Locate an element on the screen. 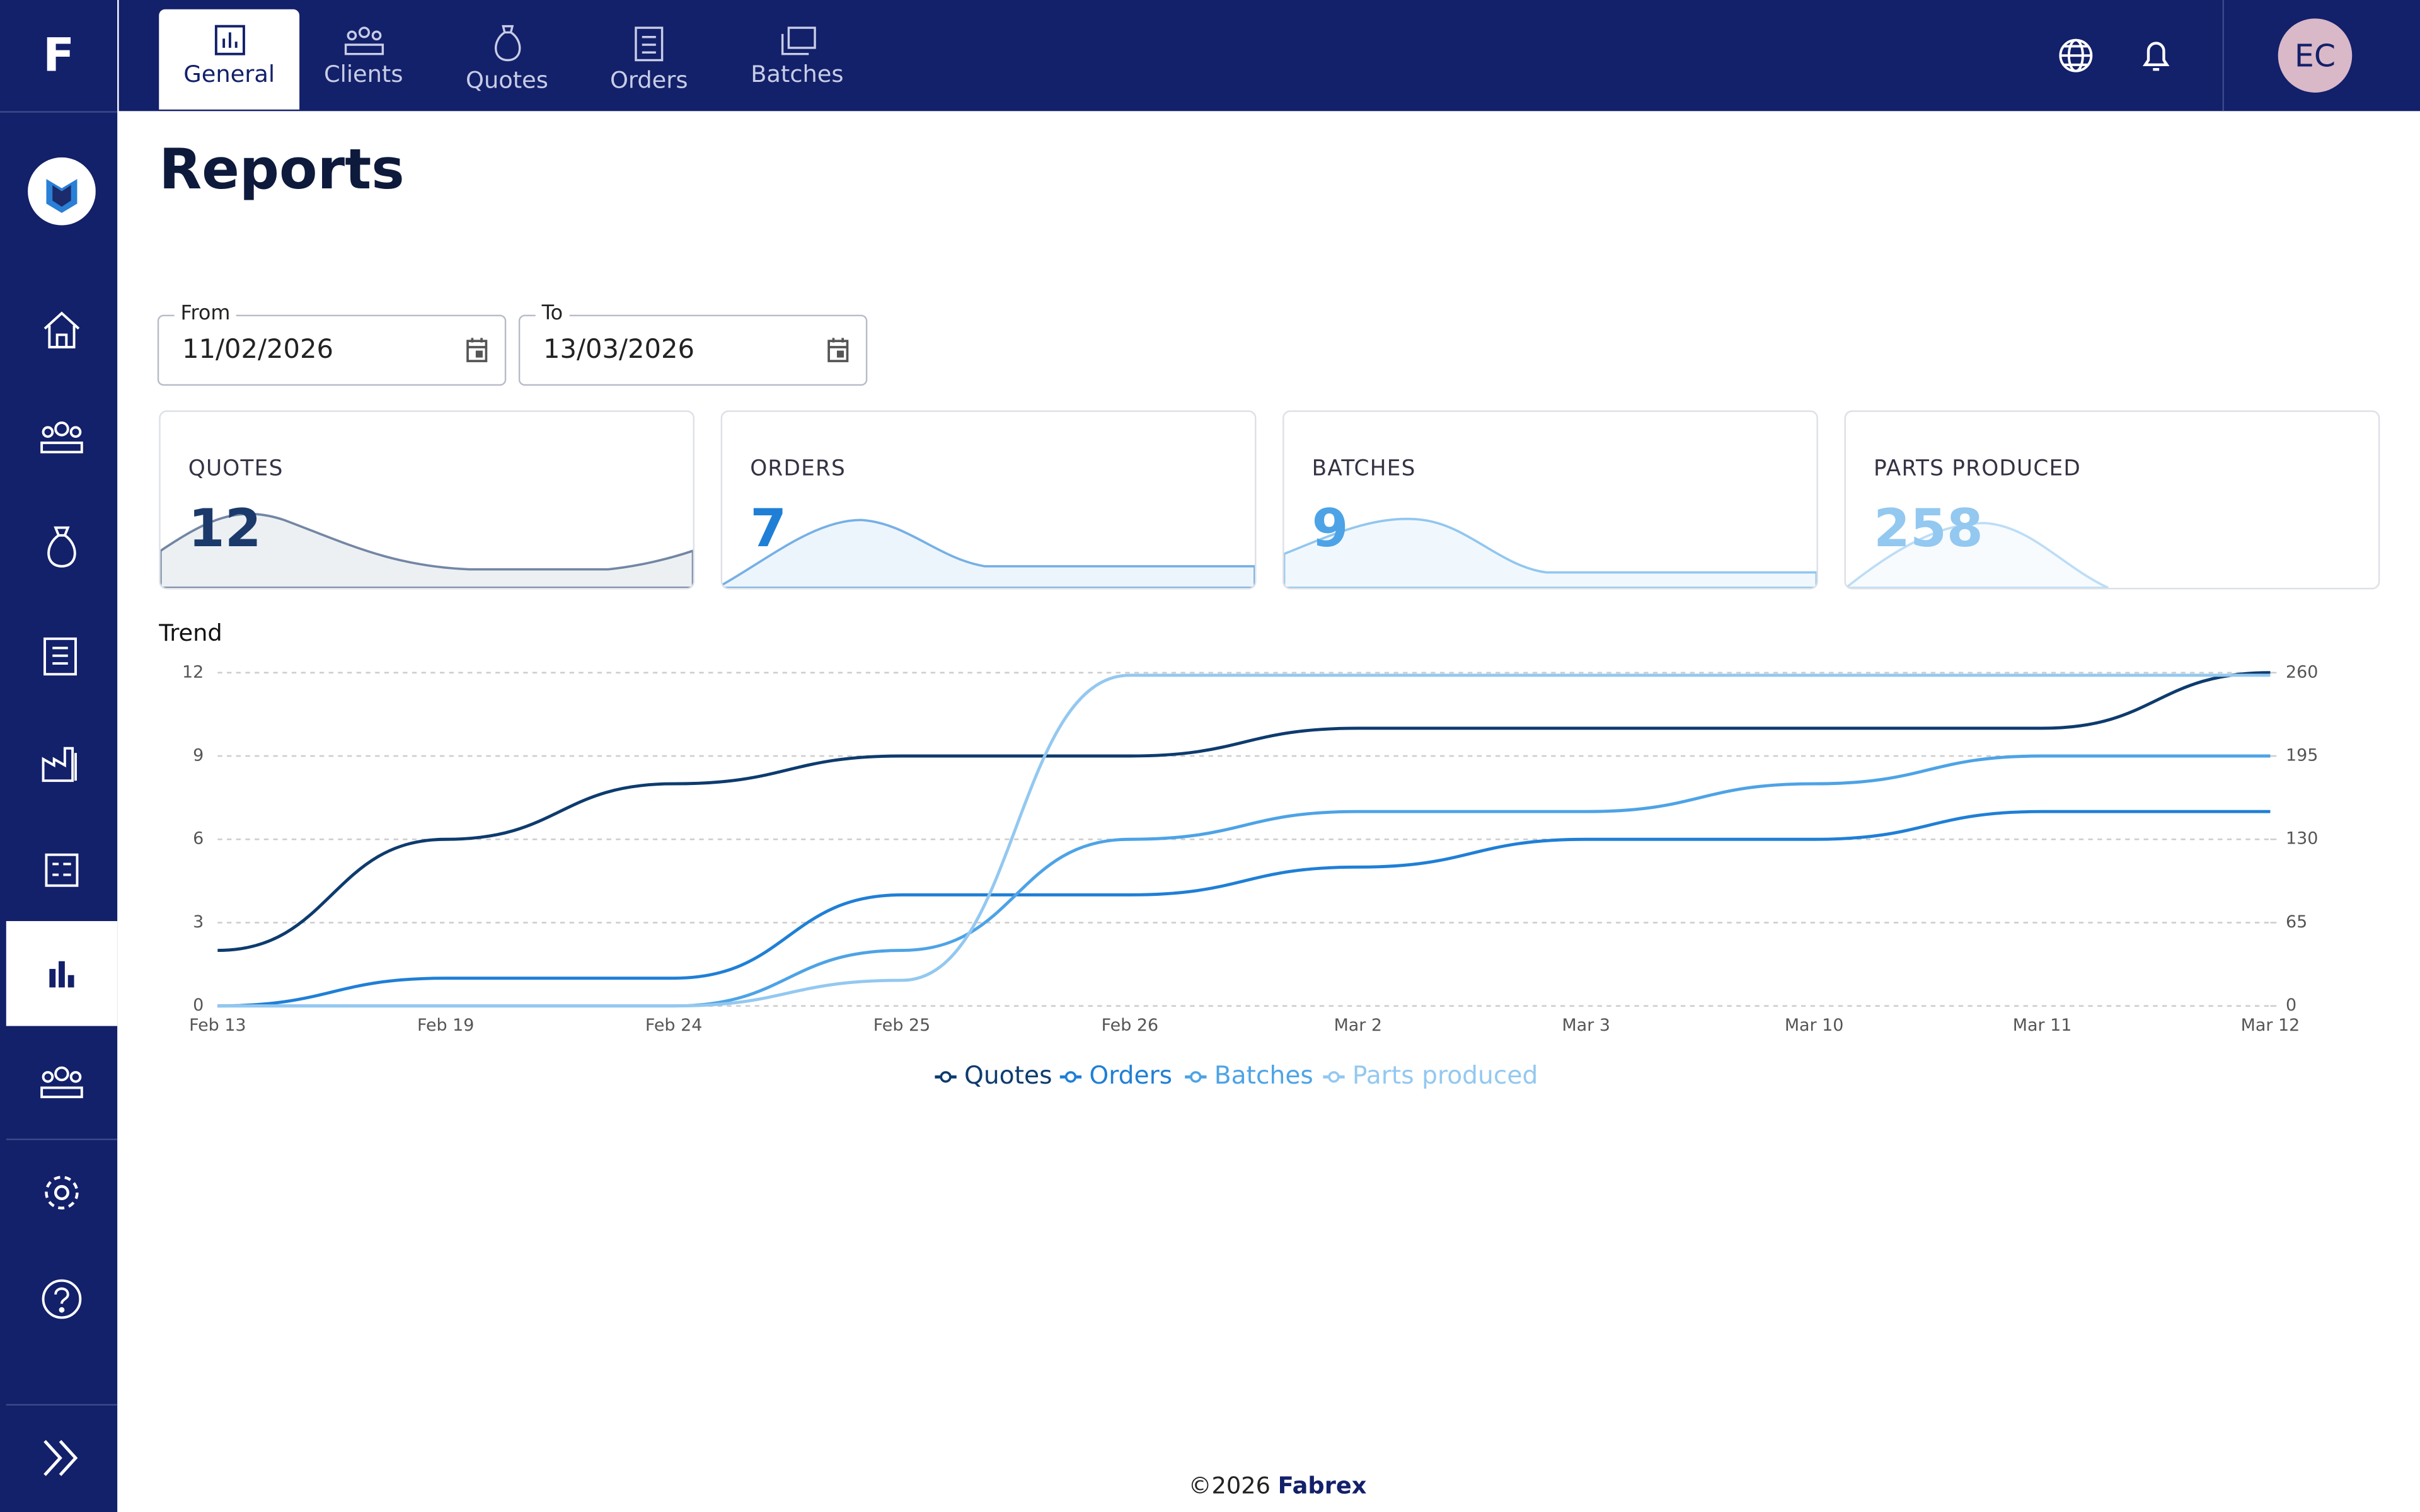 The height and width of the screenshot is (1512, 2420). factory-icon is located at coordinates (60, 764).